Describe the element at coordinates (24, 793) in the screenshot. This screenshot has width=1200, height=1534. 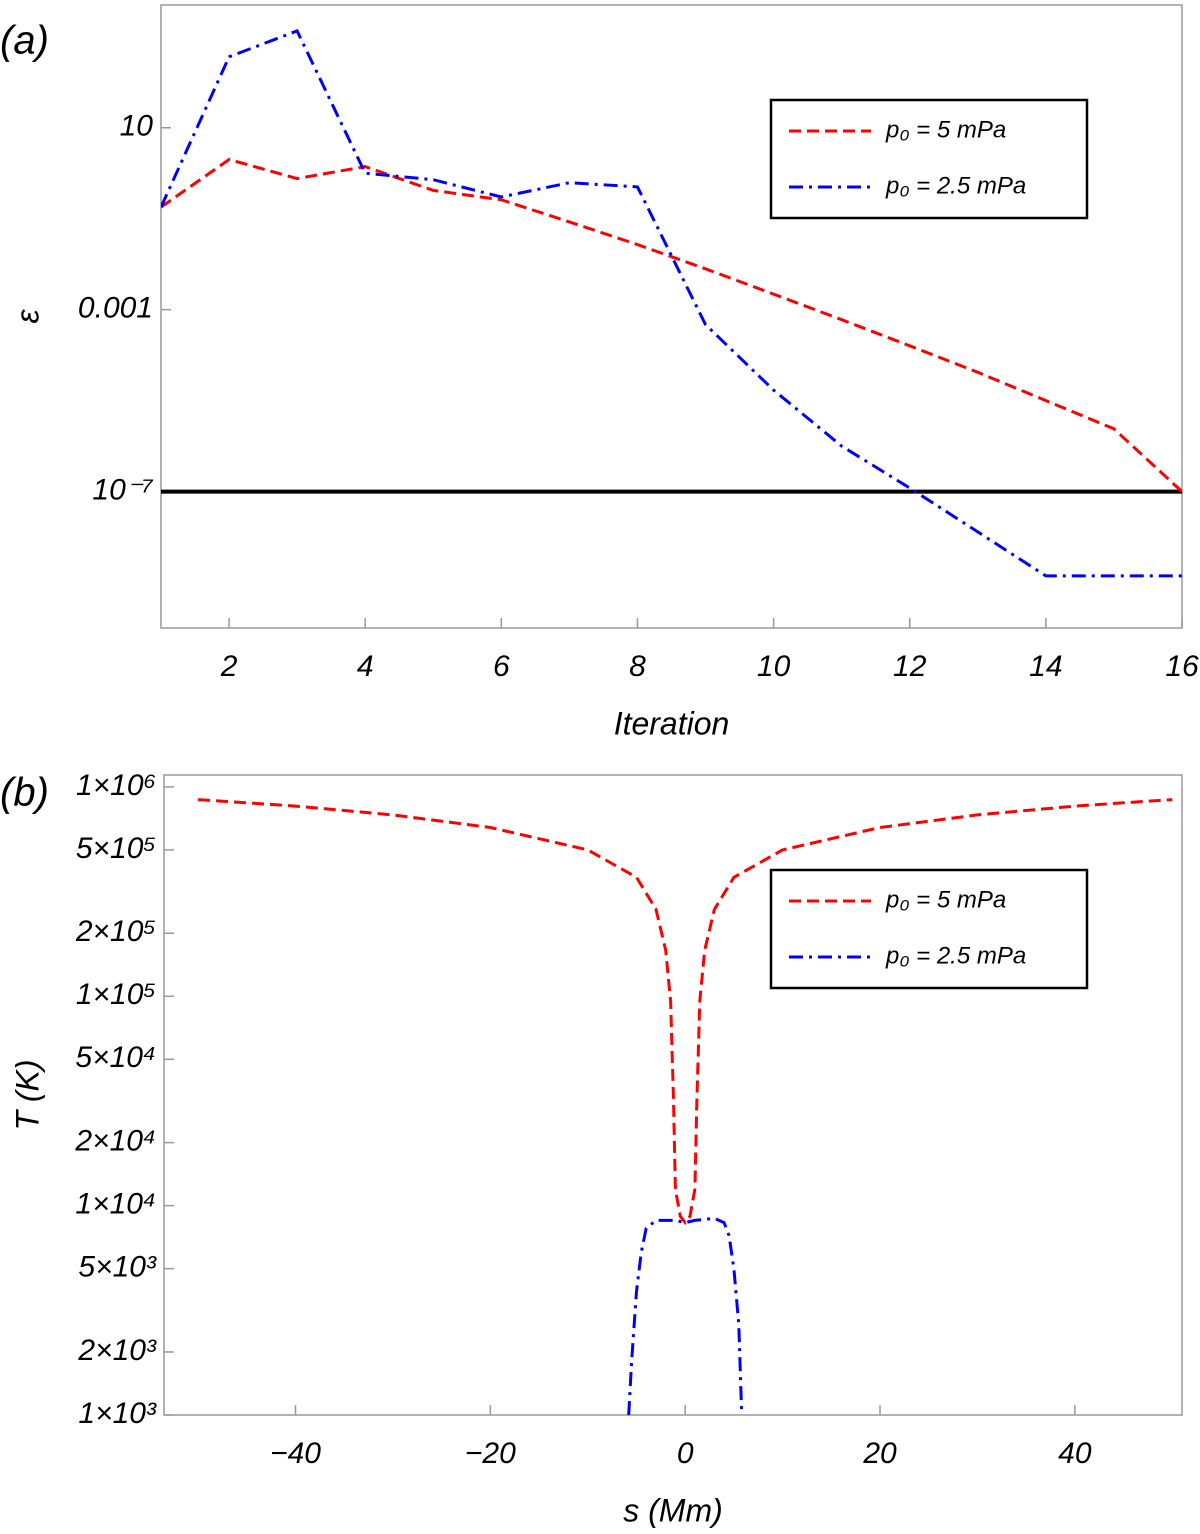
I see `panel-label: (b)` at that location.